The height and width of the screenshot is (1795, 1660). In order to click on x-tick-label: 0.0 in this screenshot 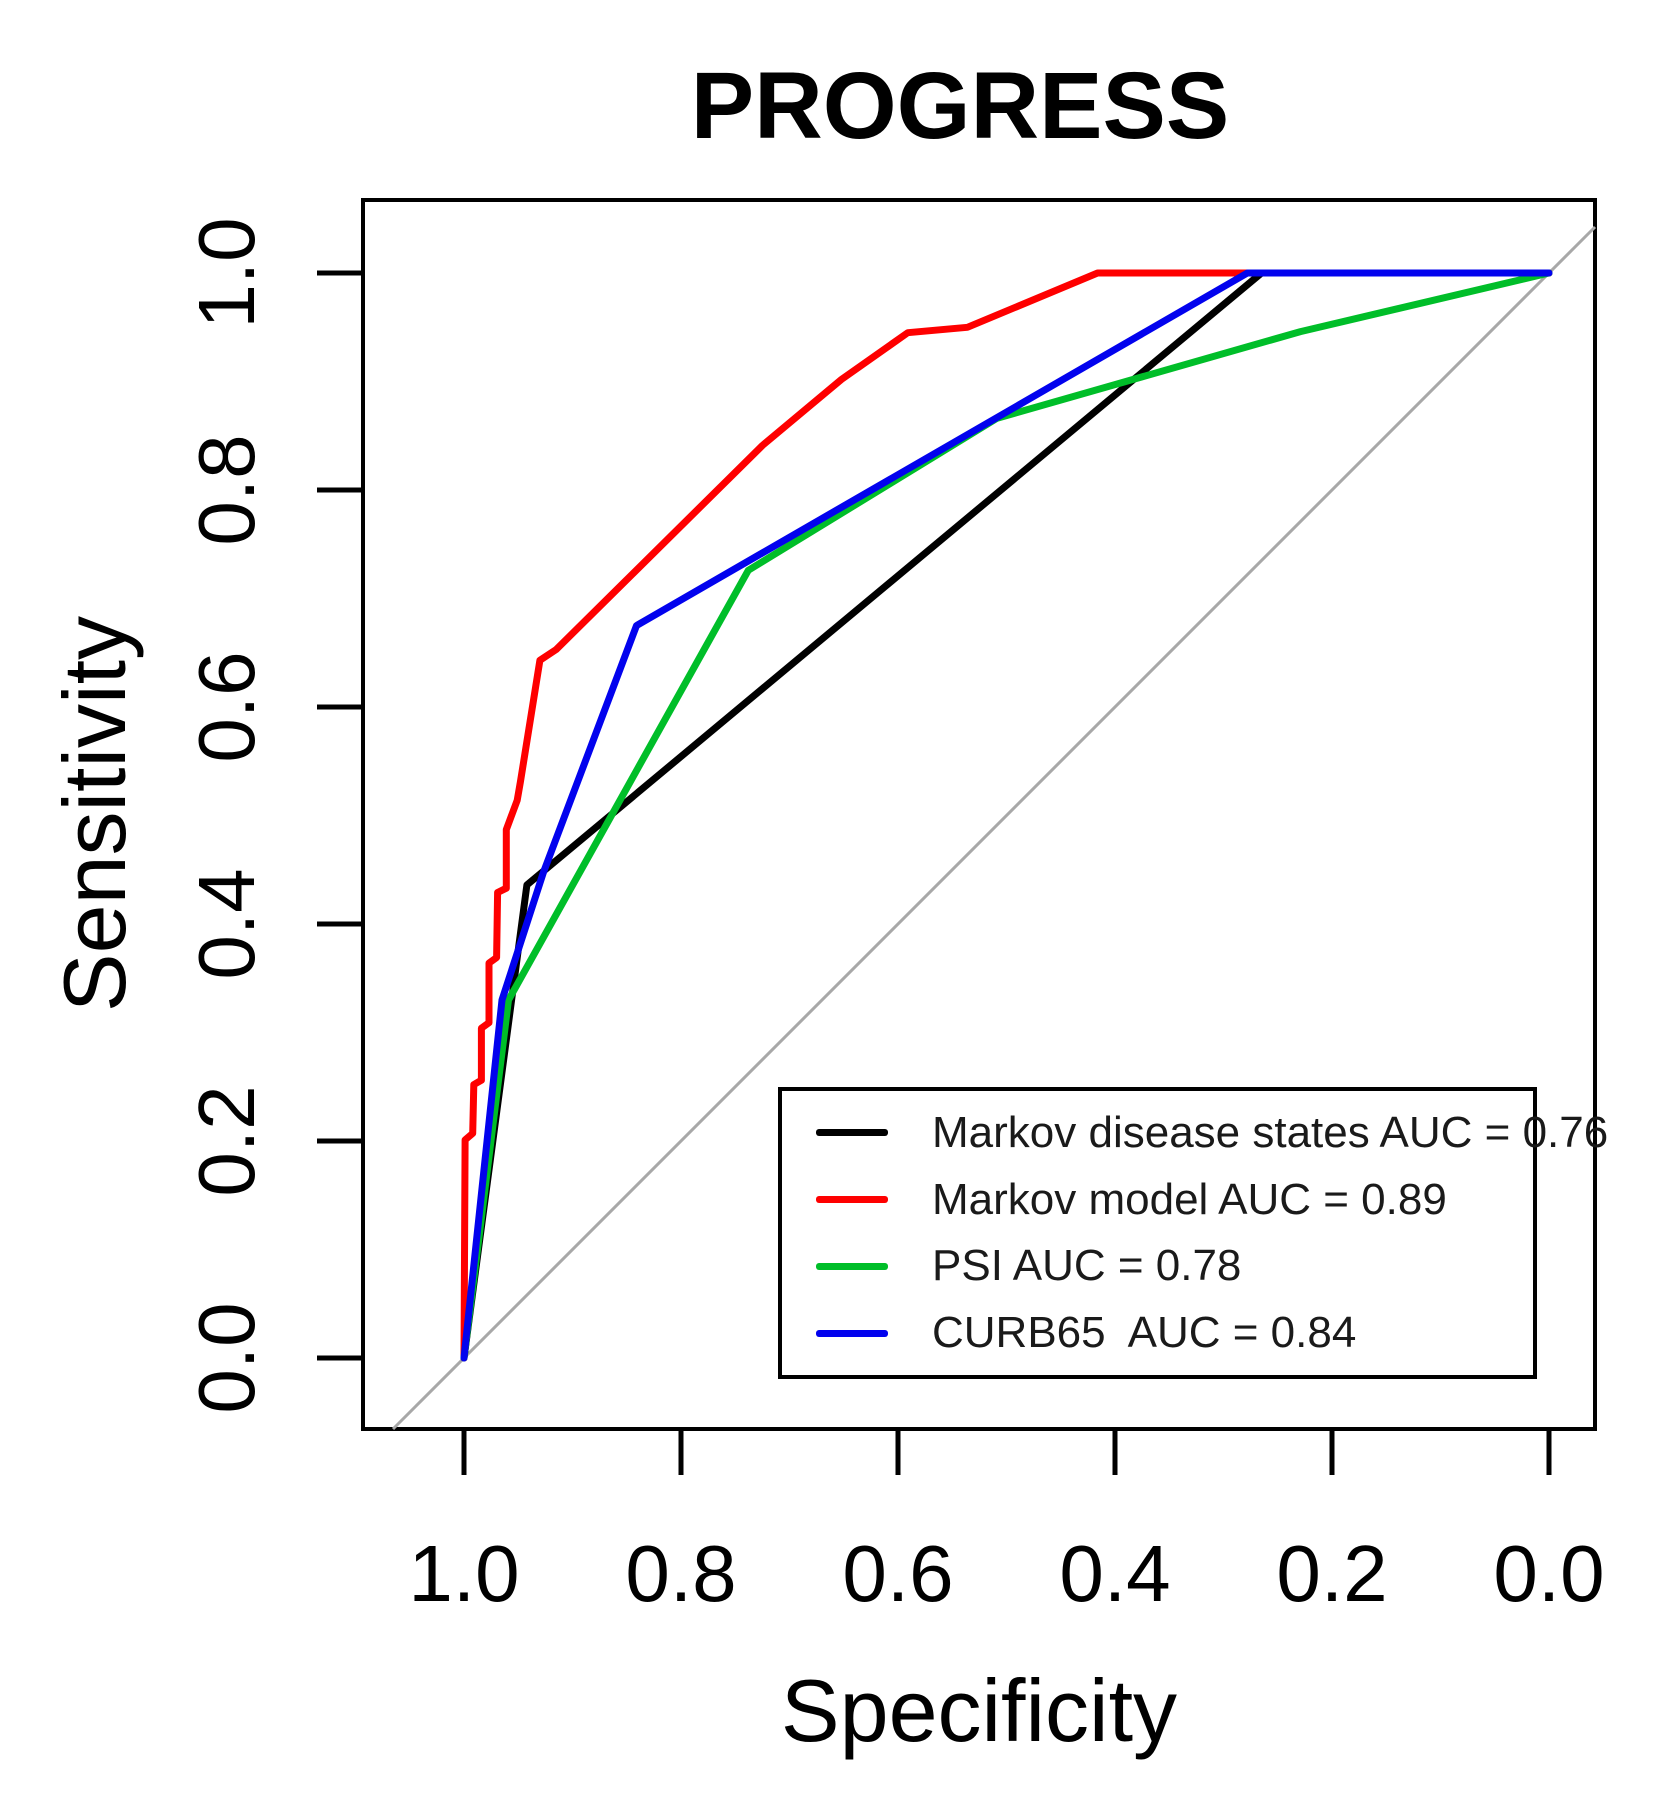, I will do `click(1549, 1573)`.